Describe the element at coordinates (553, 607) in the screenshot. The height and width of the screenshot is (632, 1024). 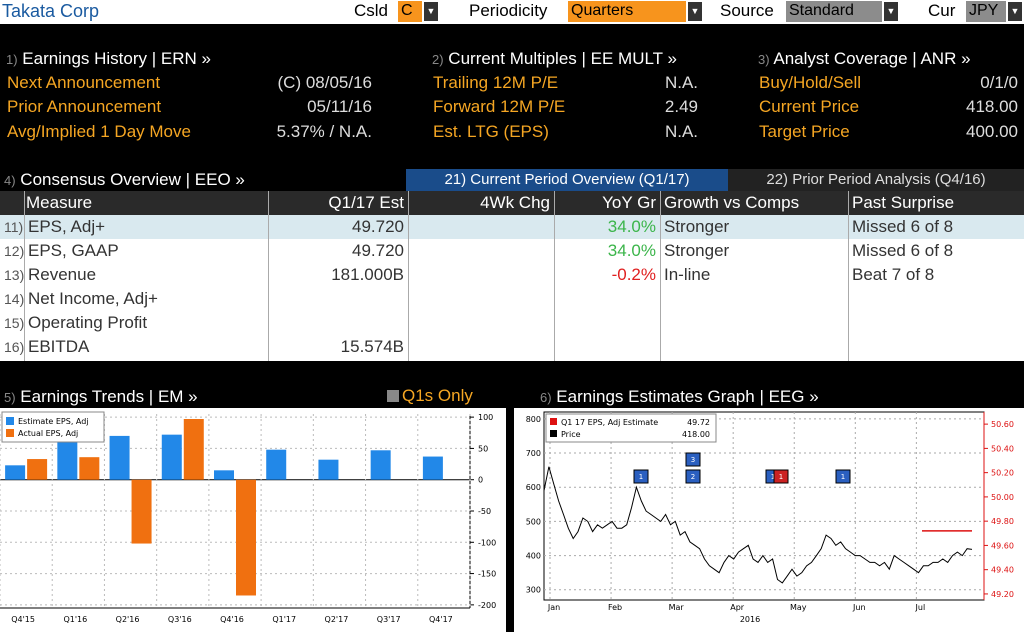
I see `x-tick-label: Jan` at that location.